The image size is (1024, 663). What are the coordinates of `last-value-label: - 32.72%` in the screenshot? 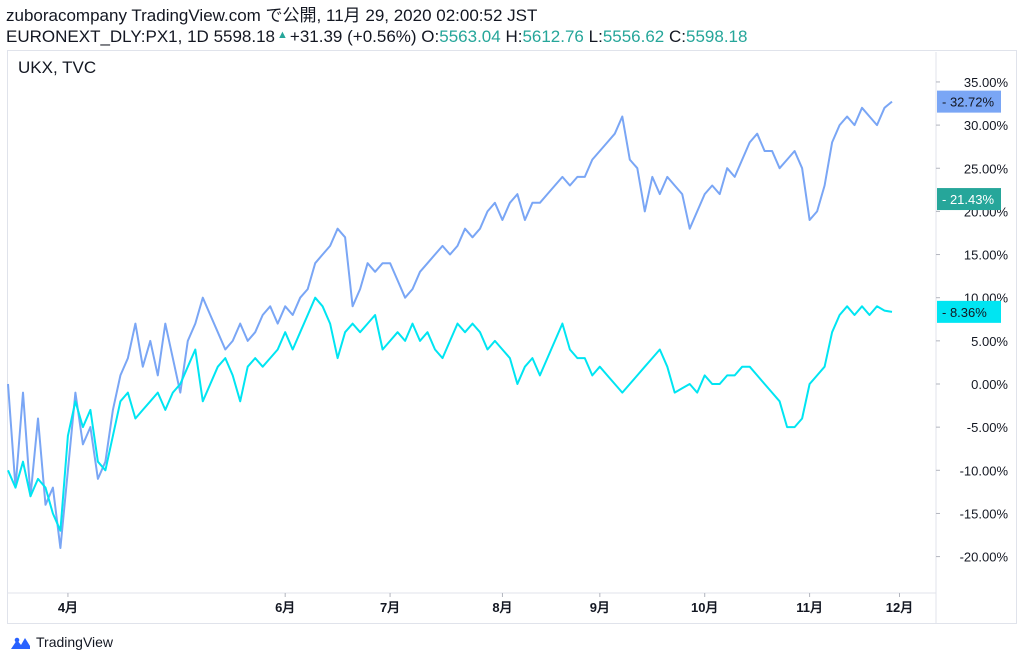 It's located at (968, 102).